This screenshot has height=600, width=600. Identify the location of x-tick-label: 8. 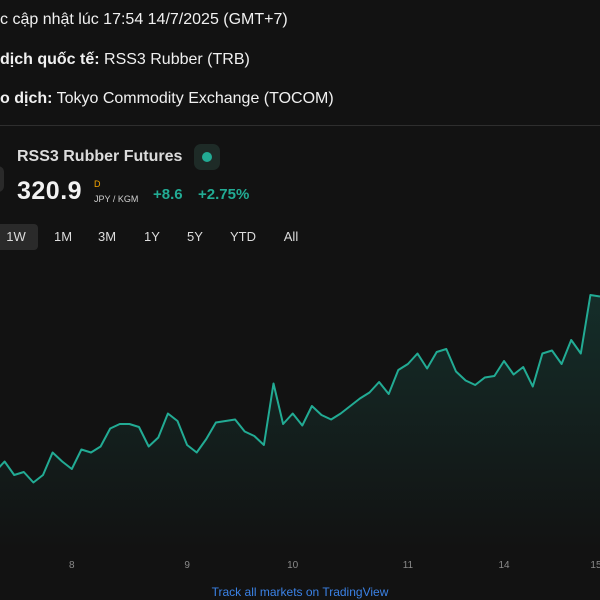
(72, 565).